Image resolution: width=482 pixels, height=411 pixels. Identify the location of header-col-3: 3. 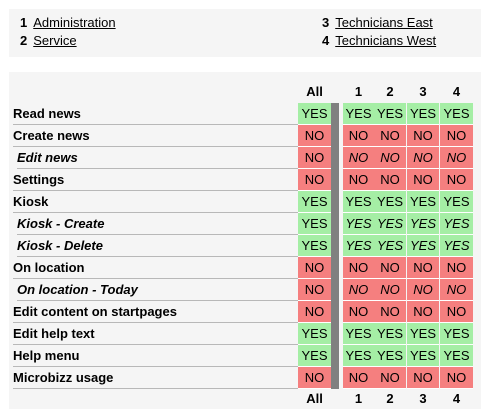
(423, 91).